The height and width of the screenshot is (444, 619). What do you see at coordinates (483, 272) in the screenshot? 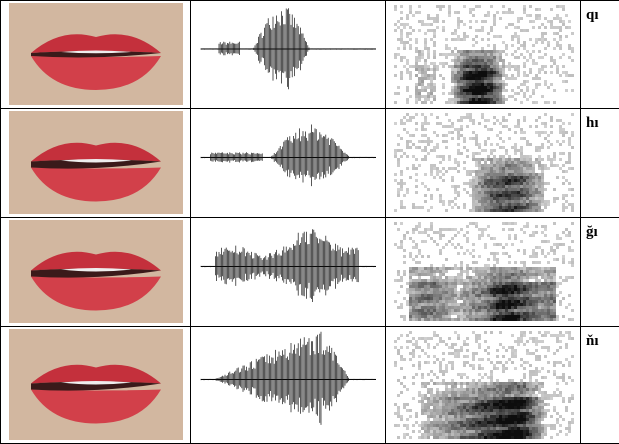
I see `spectrogram` at bounding box center [483, 272].